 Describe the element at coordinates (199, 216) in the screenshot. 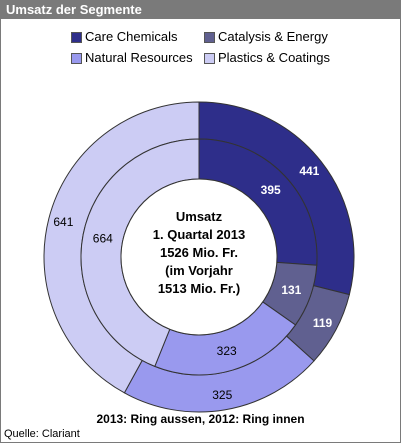

I see `center-text-line: Umsatz` at that location.